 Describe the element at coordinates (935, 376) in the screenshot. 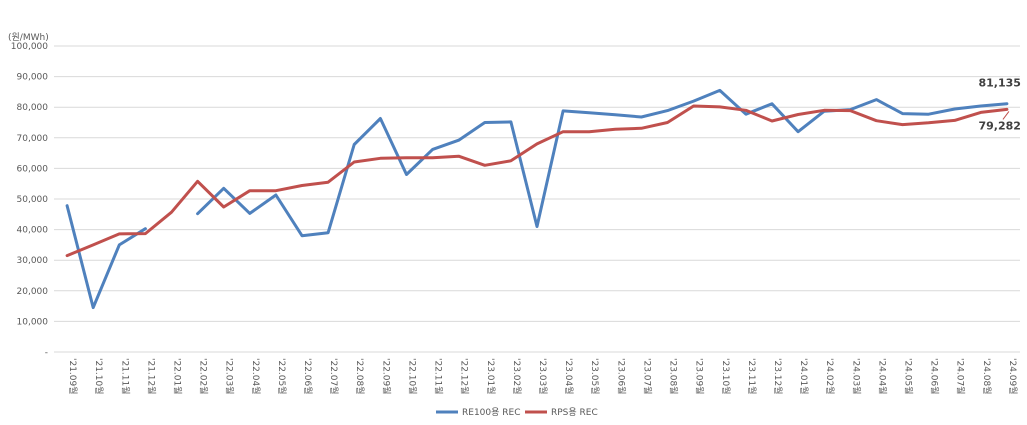

I see `x-tick-label: '24.06월` at that location.